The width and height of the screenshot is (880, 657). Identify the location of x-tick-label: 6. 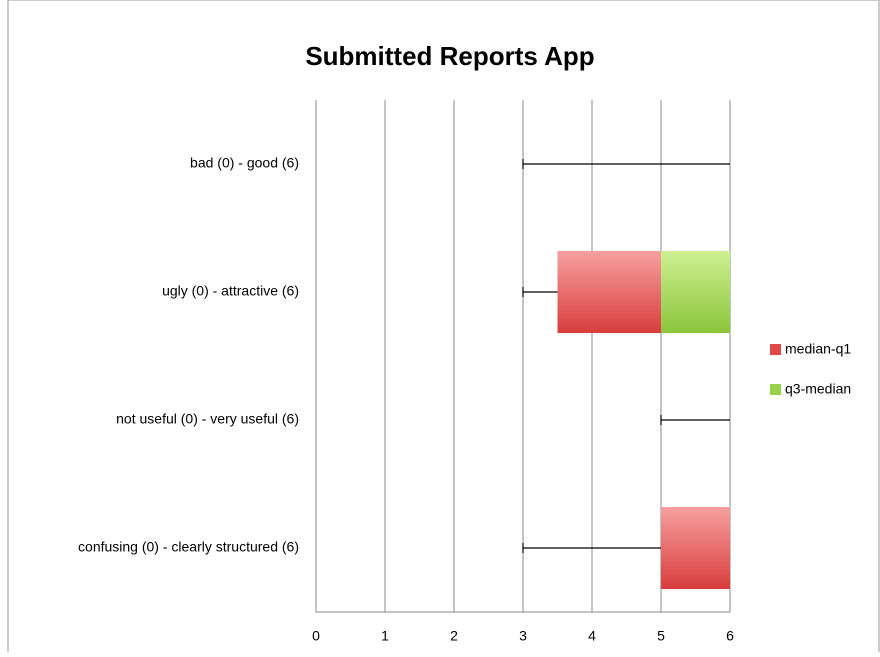
(730, 636).